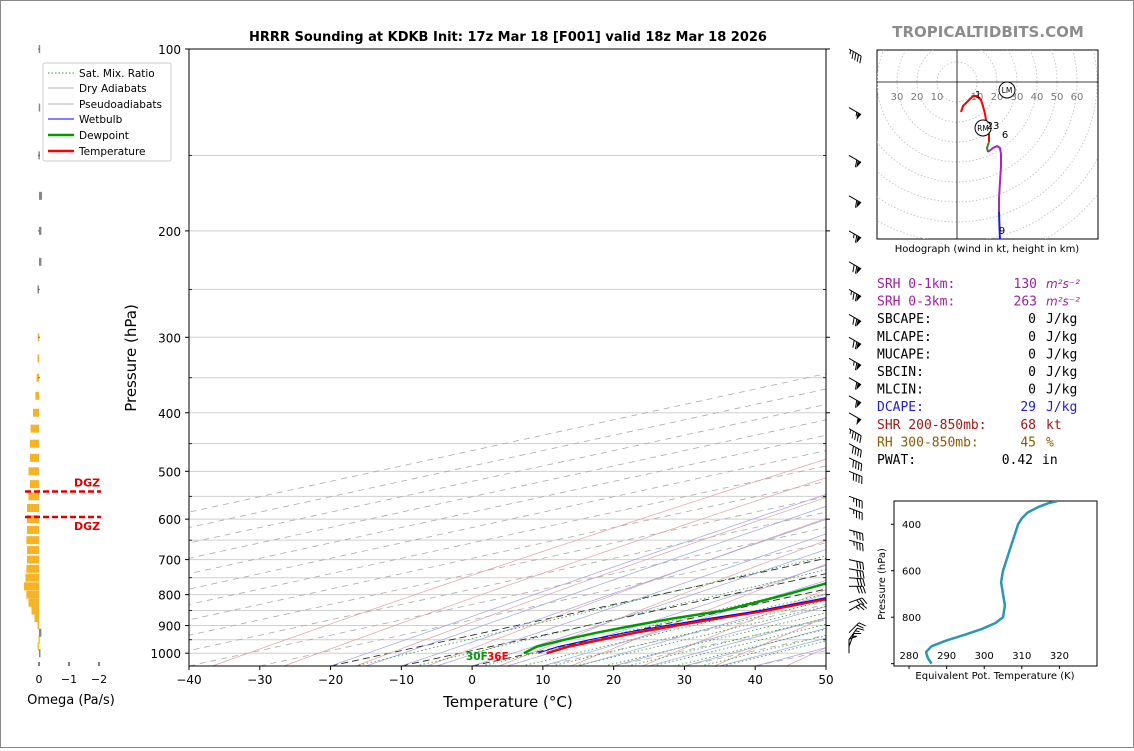 The image size is (1134, 751). I want to click on stat-unit: kt, so click(1054, 425).